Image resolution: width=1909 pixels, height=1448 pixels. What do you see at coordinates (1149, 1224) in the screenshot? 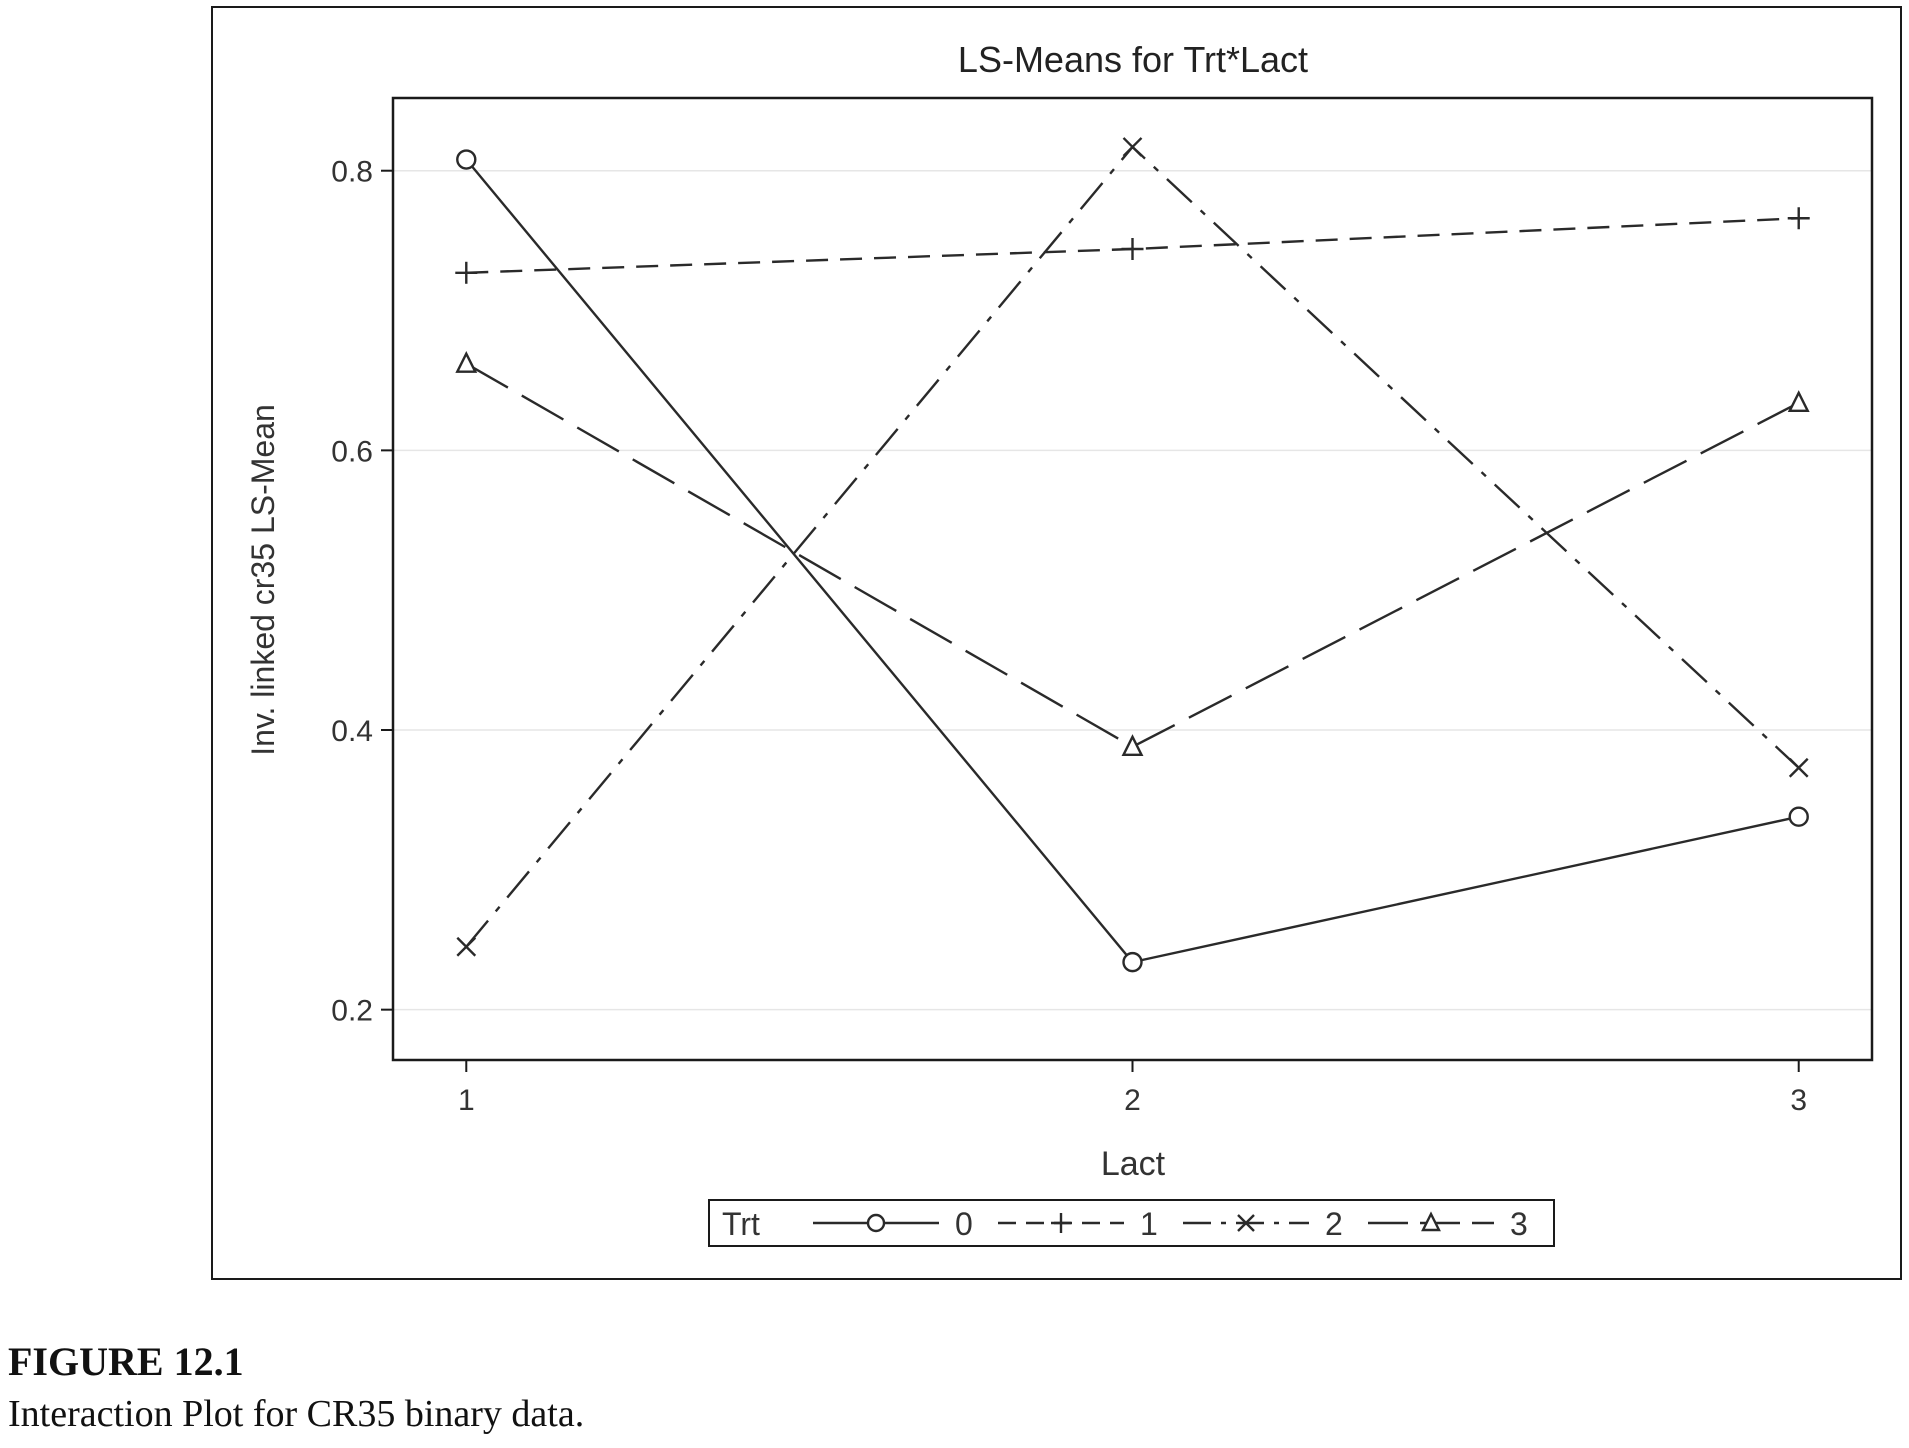
I see `legend-label: 1` at bounding box center [1149, 1224].